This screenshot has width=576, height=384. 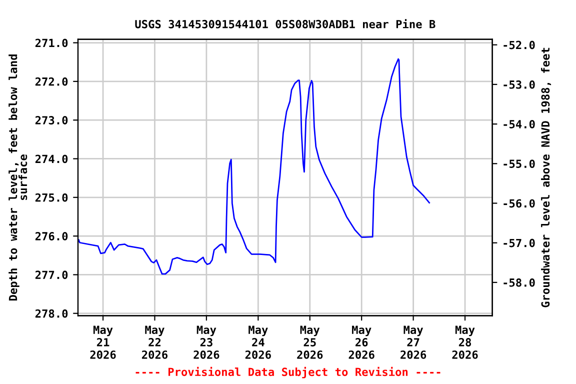 I want to click on y-tick-label: 274.0, so click(x=51, y=159).